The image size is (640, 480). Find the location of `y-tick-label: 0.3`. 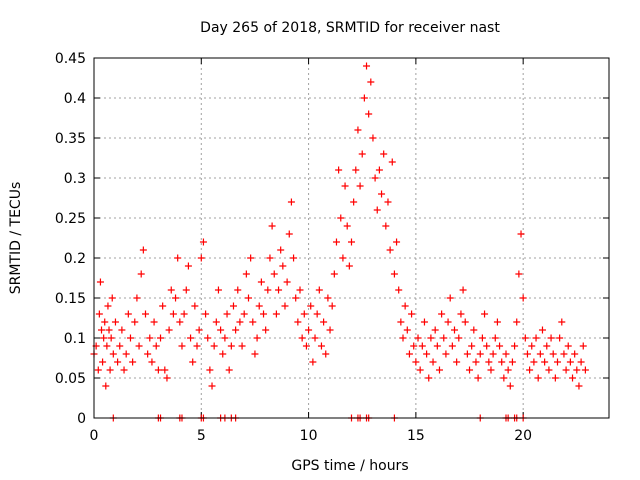

y-tick-label: 0.3 is located at coordinates (75, 179).